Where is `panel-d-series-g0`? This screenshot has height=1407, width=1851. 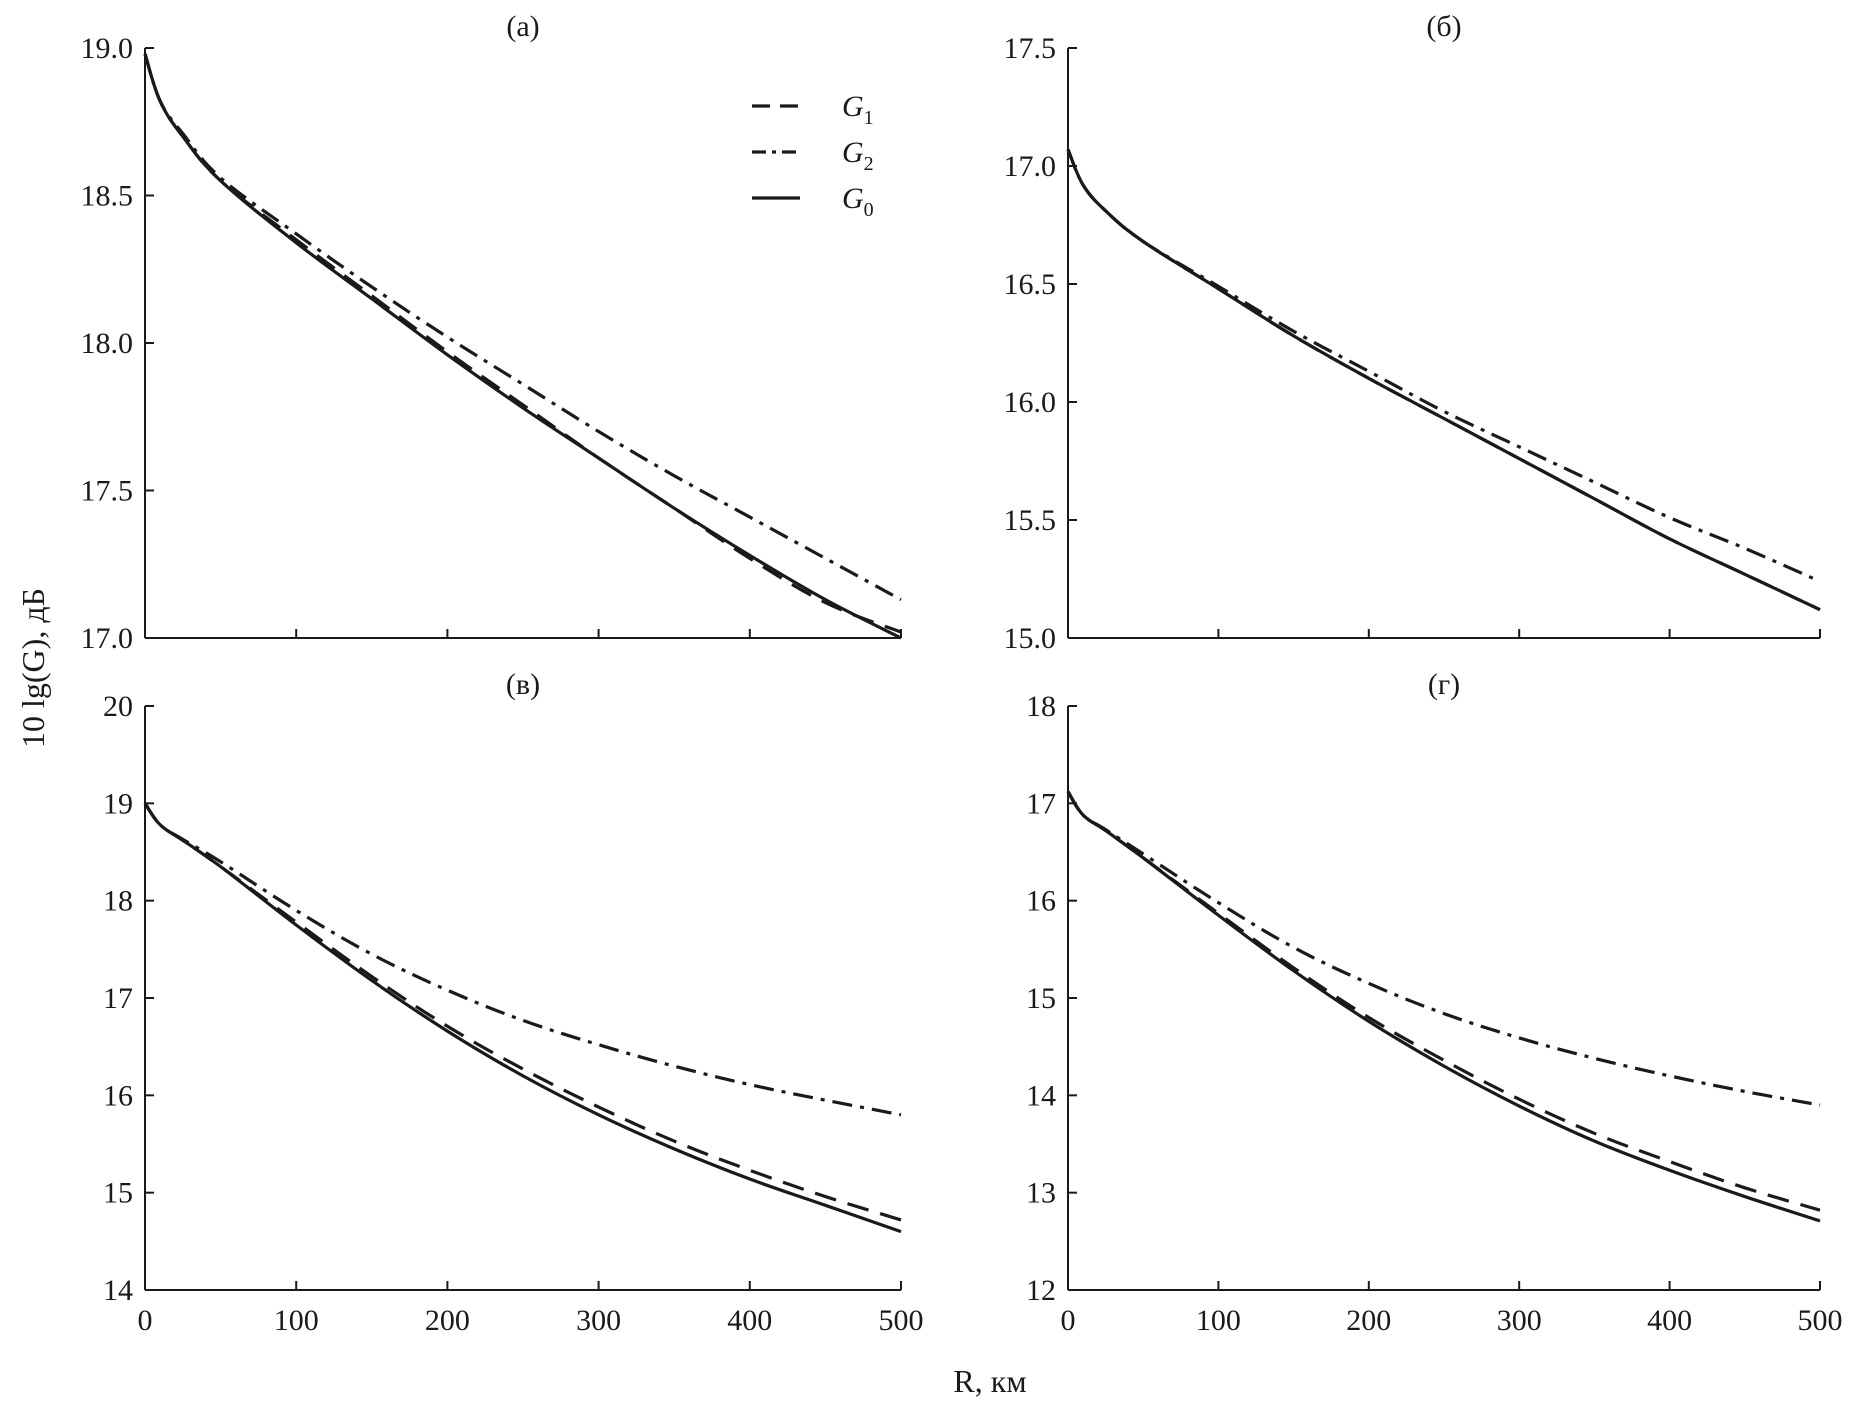 panel-d-series-g0 is located at coordinates (1443, 1006).